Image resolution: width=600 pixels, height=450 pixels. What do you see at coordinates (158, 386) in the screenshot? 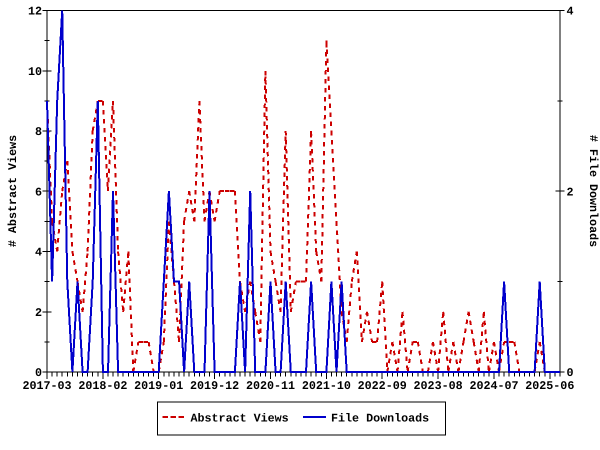
I see `svg-text: 2019-01` at bounding box center [158, 386].